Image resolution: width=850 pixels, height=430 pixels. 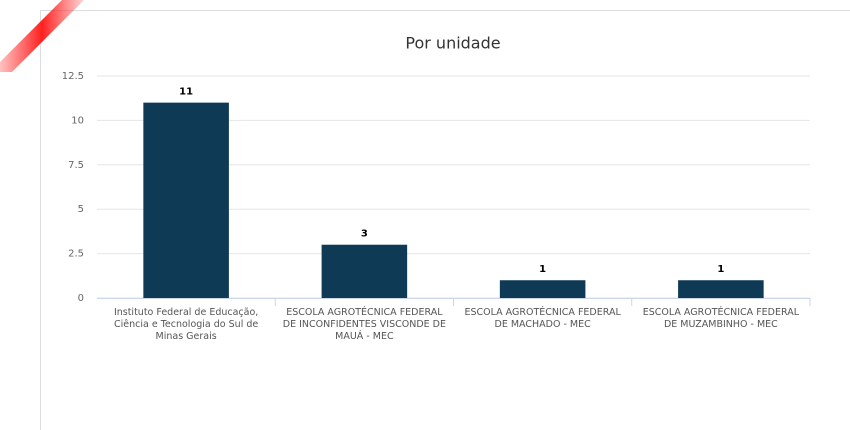 What do you see at coordinates (452, 43) in the screenshot?
I see `chart-title: Por unidade` at bounding box center [452, 43].